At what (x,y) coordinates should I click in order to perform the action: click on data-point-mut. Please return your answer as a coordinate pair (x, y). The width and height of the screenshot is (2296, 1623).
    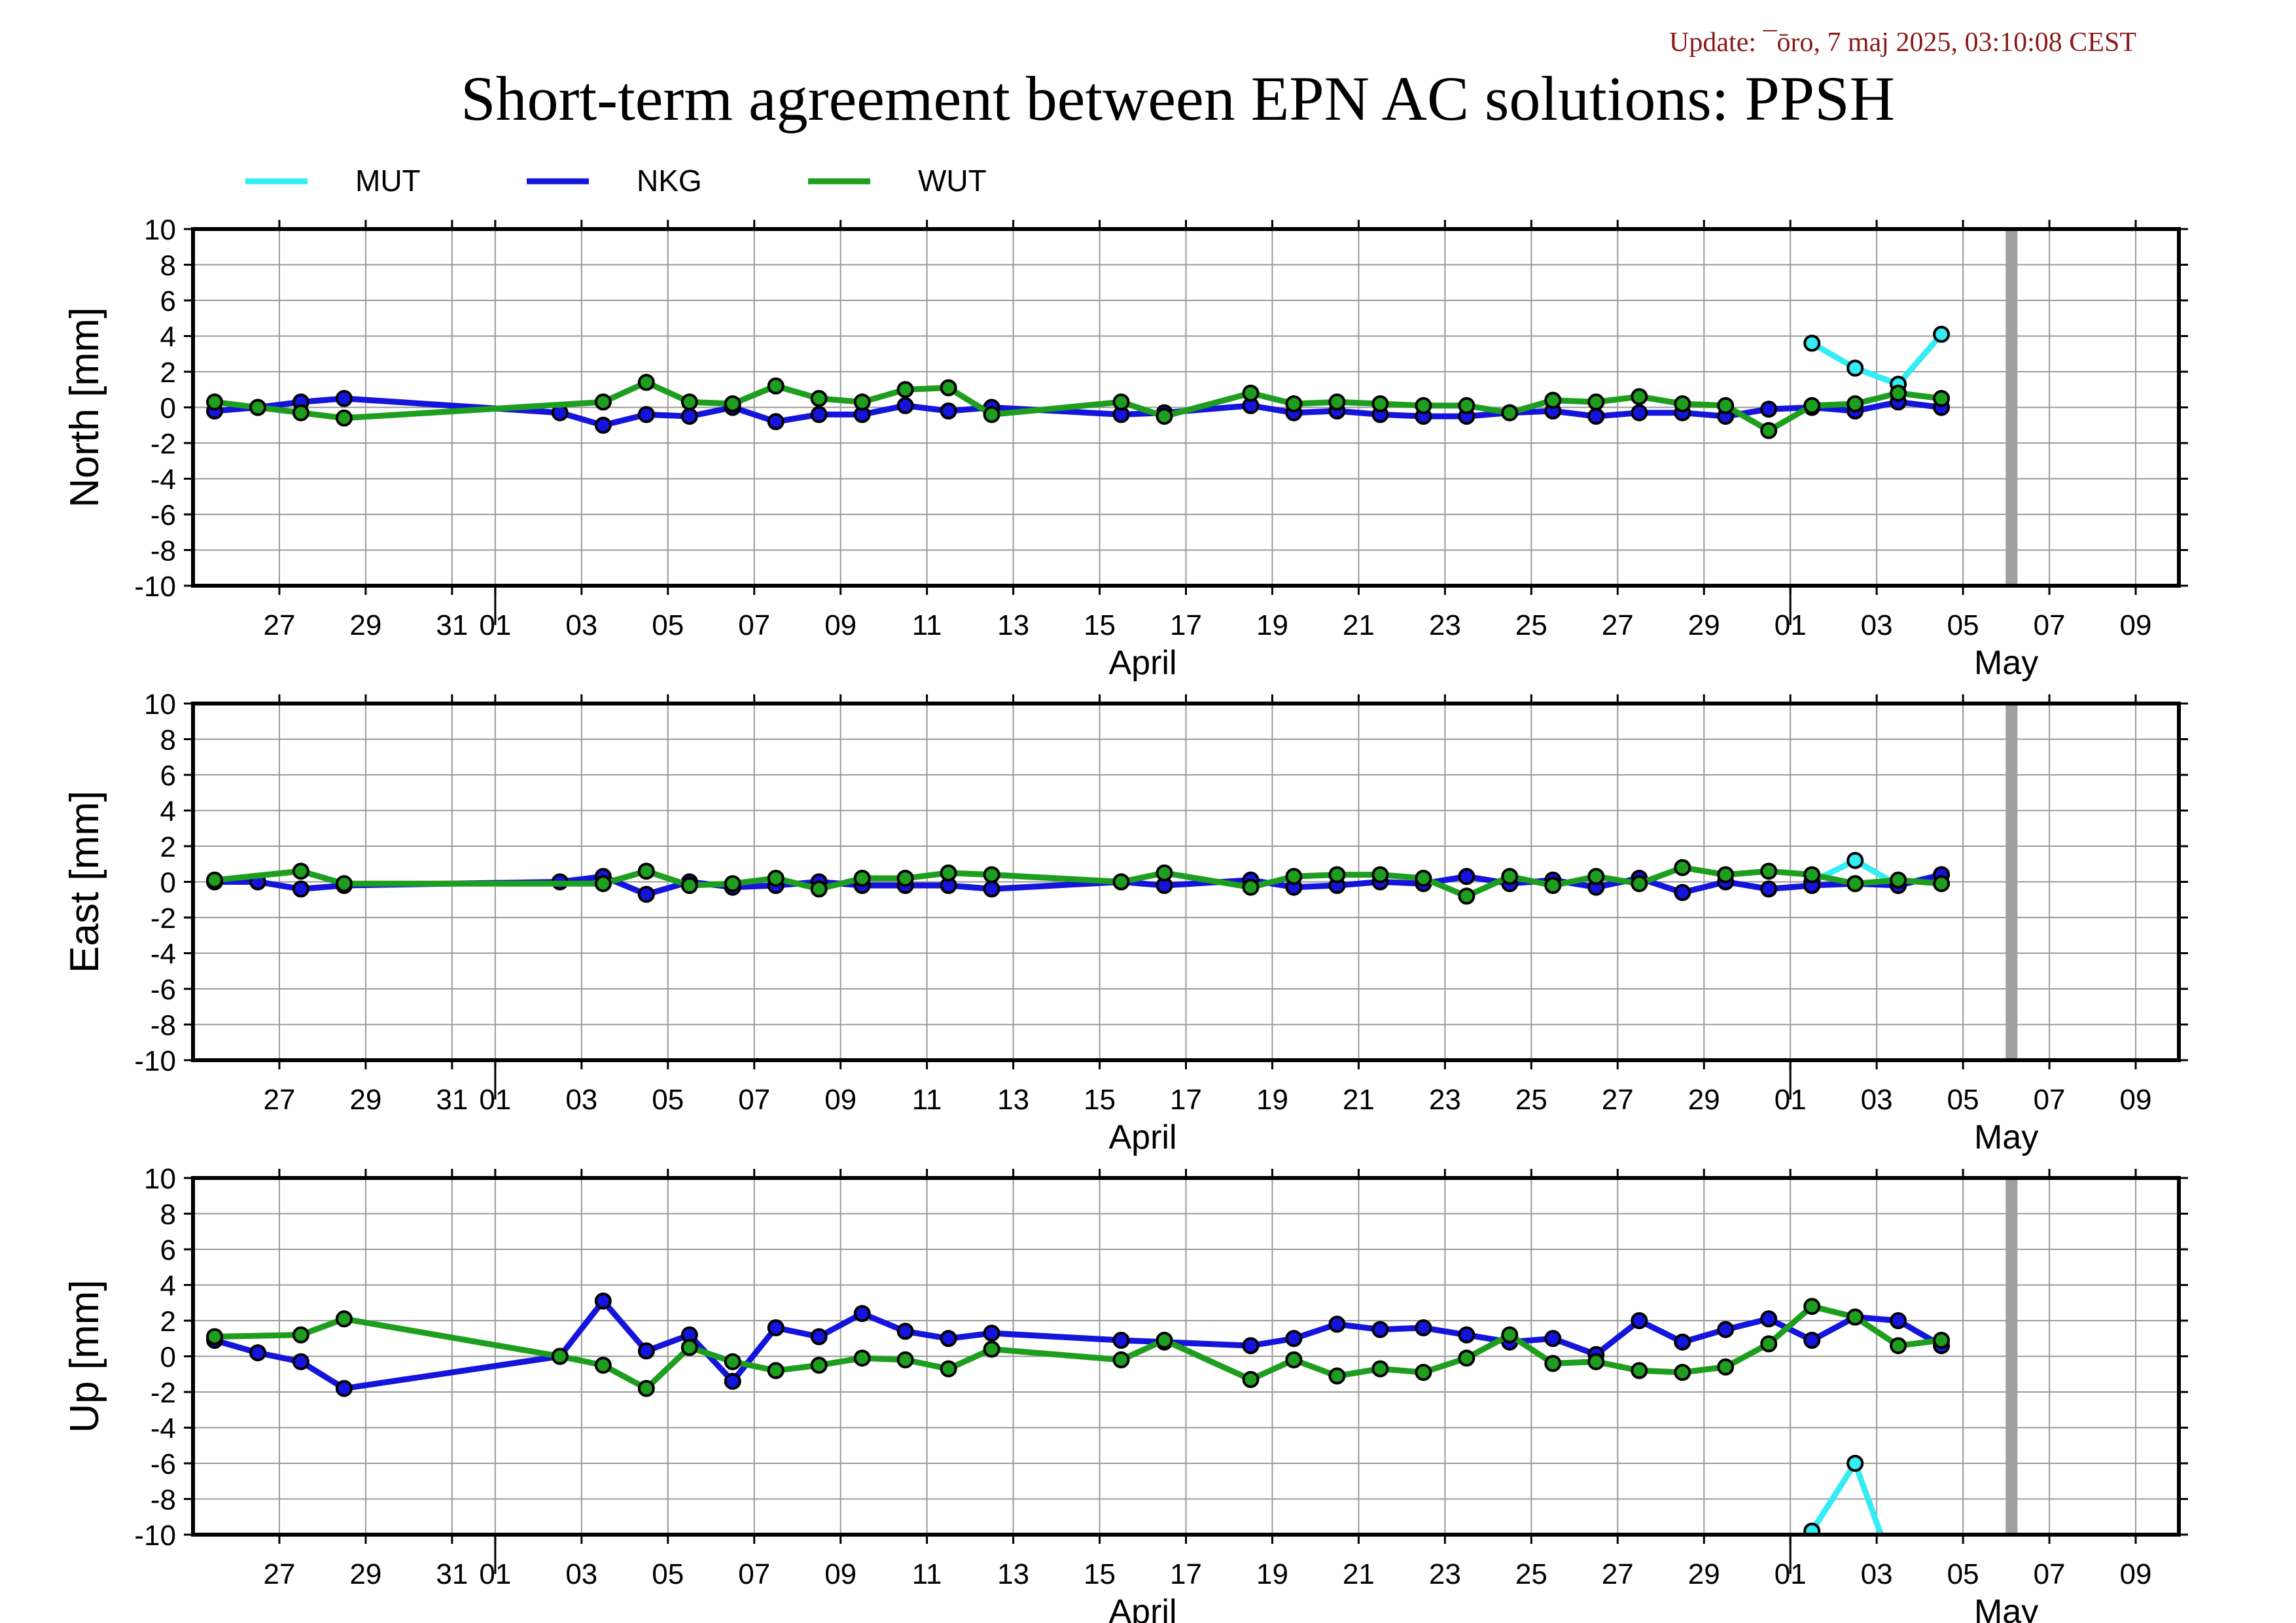
    Looking at the image, I should click on (1855, 1463).